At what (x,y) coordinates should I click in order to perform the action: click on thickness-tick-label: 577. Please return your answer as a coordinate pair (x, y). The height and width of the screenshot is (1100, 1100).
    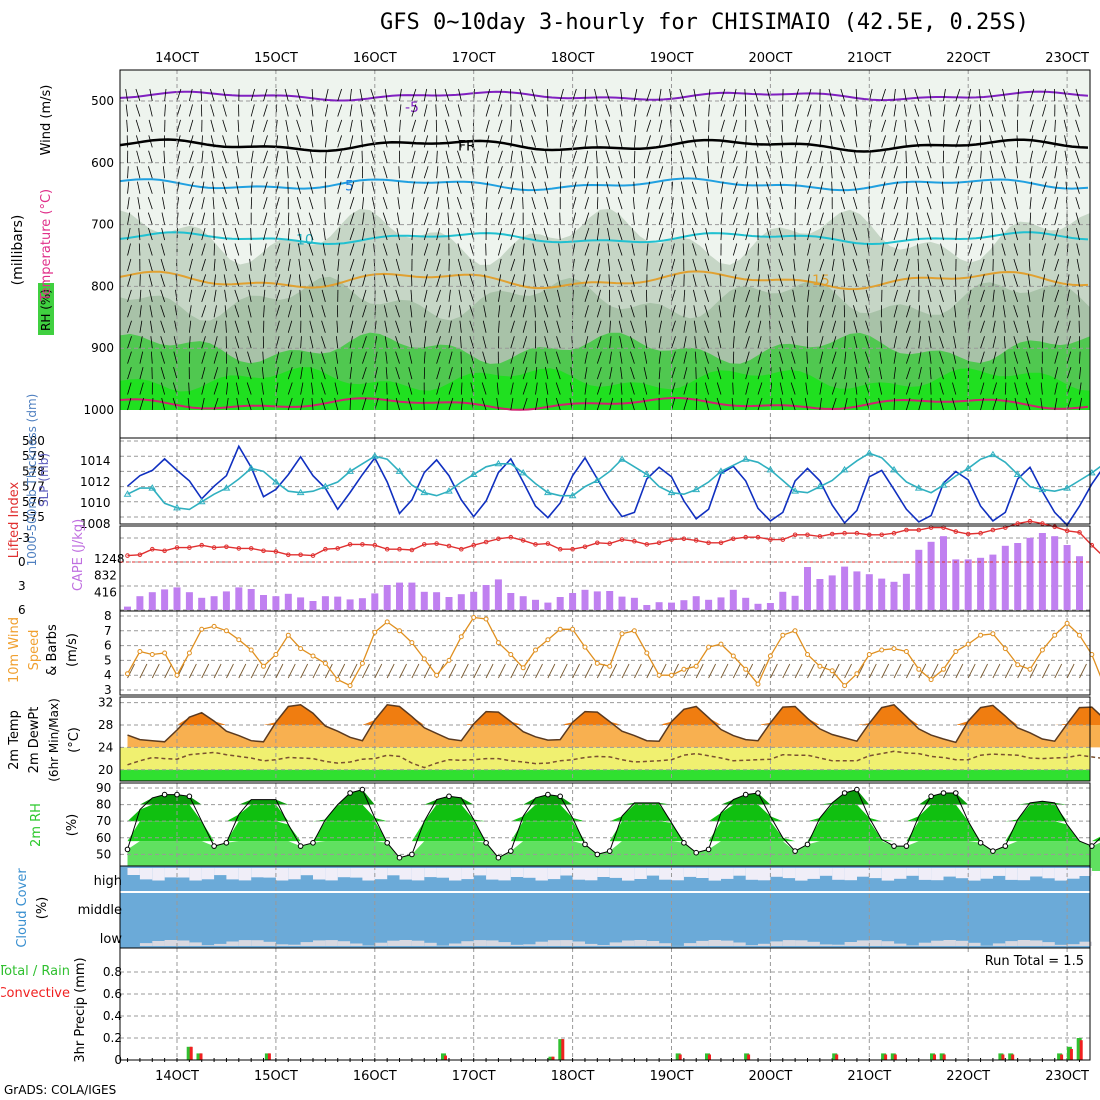
    Looking at the image, I should click on (33, 487).